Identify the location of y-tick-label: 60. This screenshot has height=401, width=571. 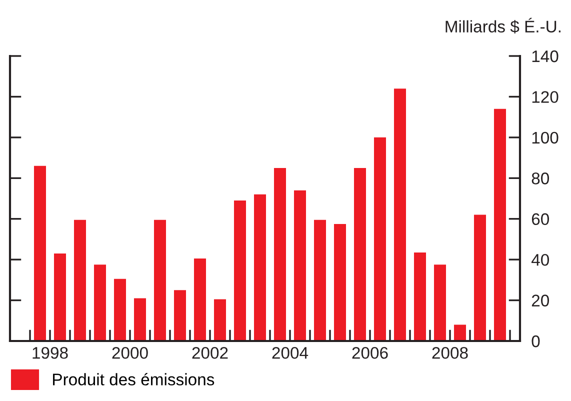
(540, 219).